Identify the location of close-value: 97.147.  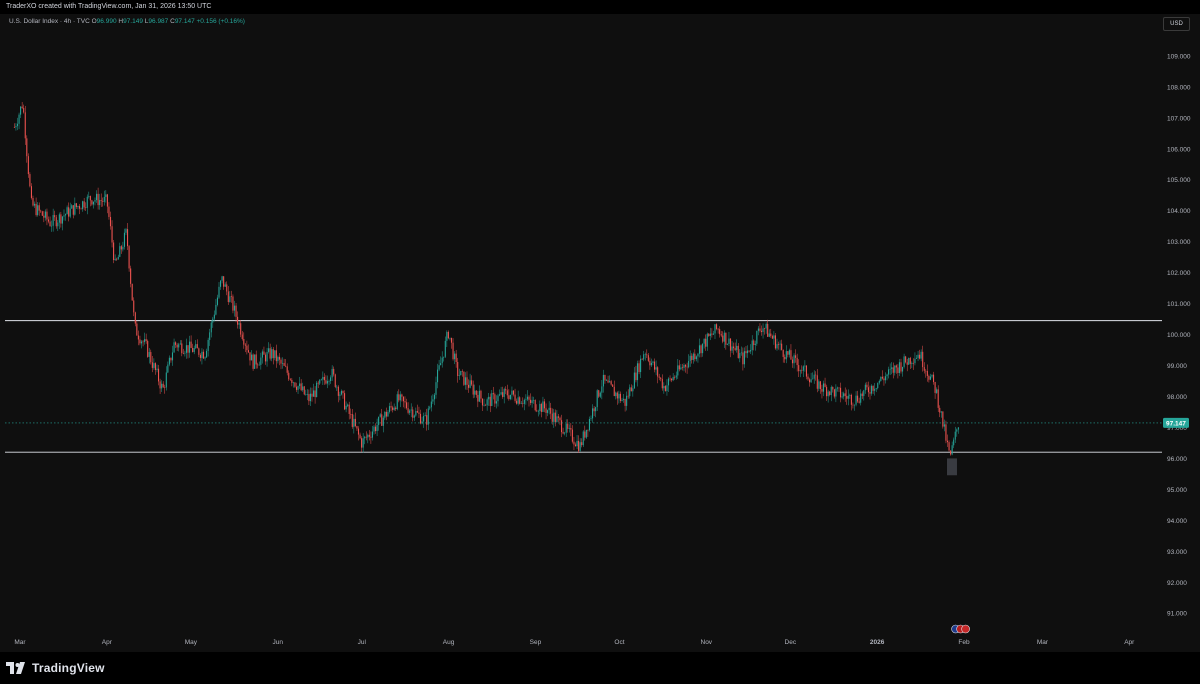
(184, 21).